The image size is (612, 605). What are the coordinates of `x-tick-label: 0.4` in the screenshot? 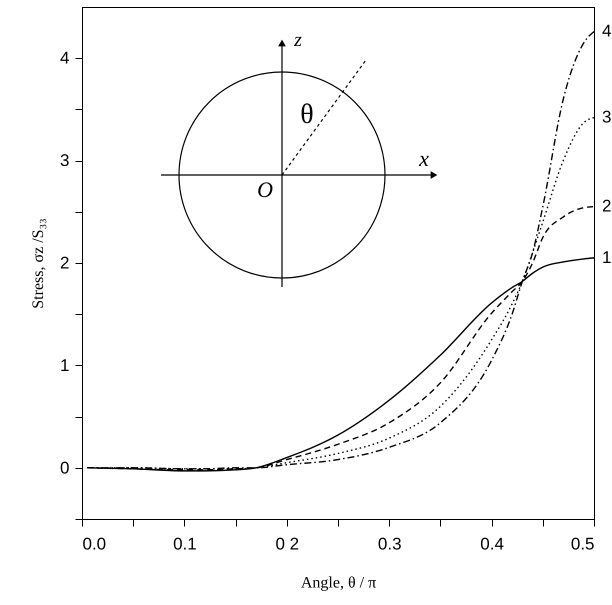 It's located at (492, 544).